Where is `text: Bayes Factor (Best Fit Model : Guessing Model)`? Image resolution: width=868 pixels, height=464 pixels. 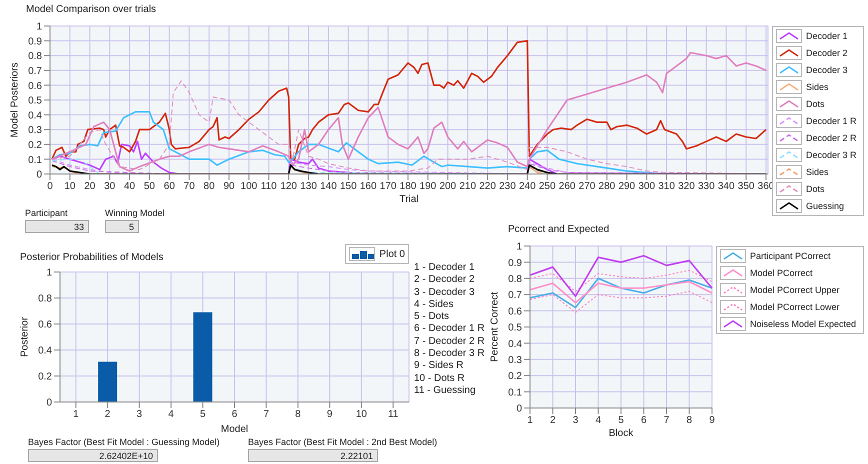 text: Bayes Factor (Best Fit Model : Guessing Model) is located at coordinates (124, 442).